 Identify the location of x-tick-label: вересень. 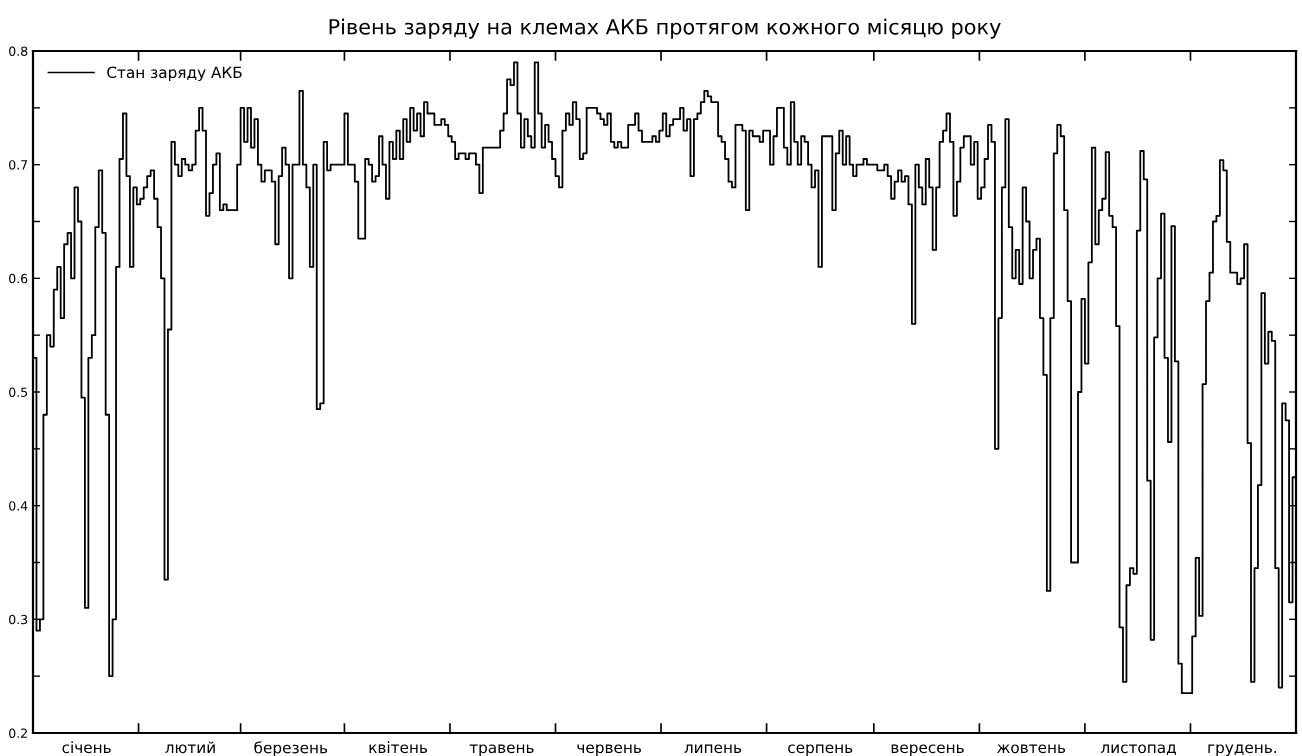
(927, 750).